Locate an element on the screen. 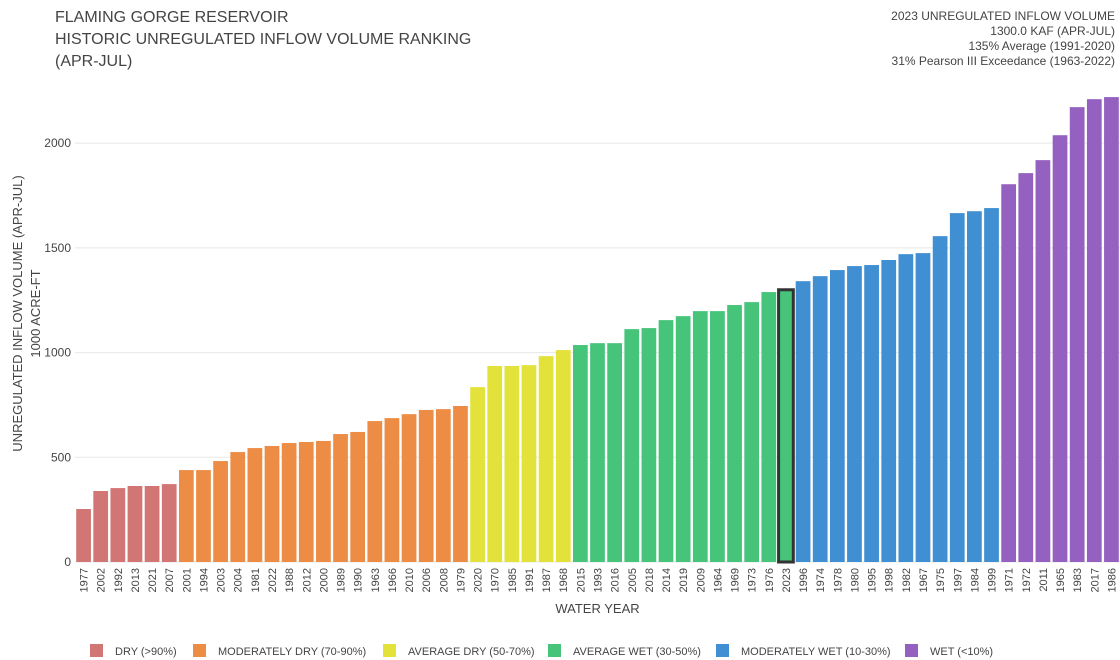 The height and width of the screenshot is (660, 1120). x-tick-label: 2006 is located at coordinates (427, 580).